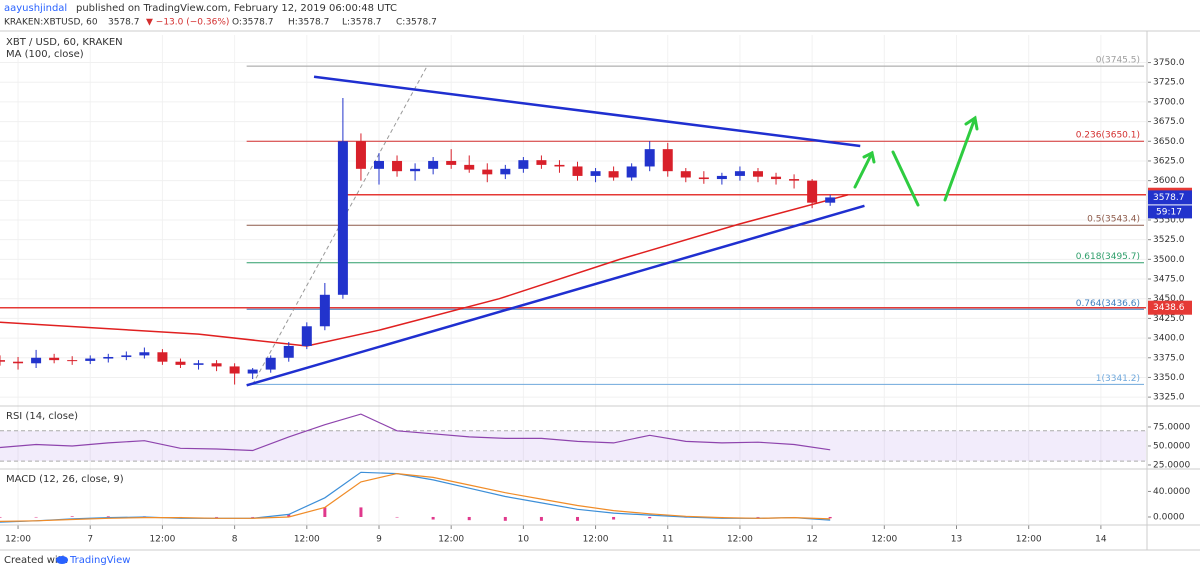 This screenshot has height=571, width=1200. What do you see at coordinates (308, 23) in the screenshot?
I see `high: H:3578.7` at bounding box center [308, 23].